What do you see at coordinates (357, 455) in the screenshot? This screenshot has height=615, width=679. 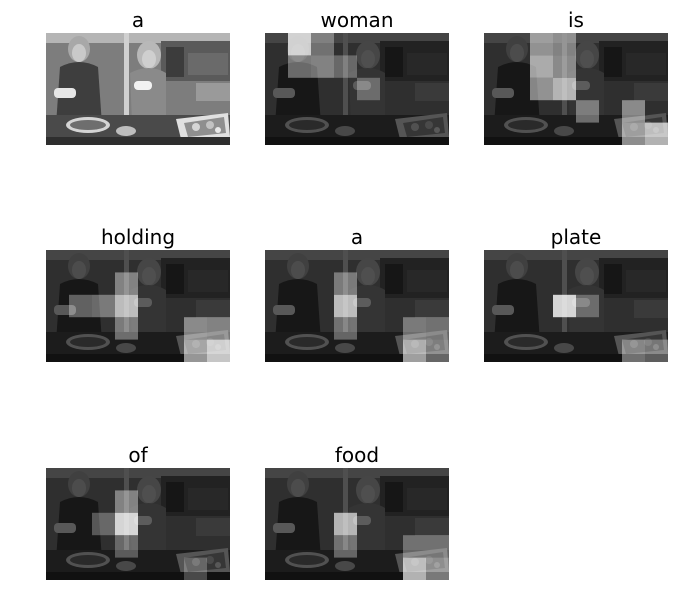 I see `panel-word-title: food` at bounding box center [357, 455].